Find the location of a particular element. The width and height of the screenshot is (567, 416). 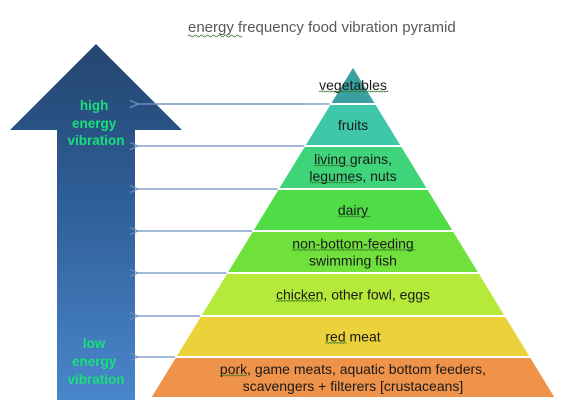

pyramid-level-6-label: chicken, other fowl, eggs is located at coordinates (353, 295).